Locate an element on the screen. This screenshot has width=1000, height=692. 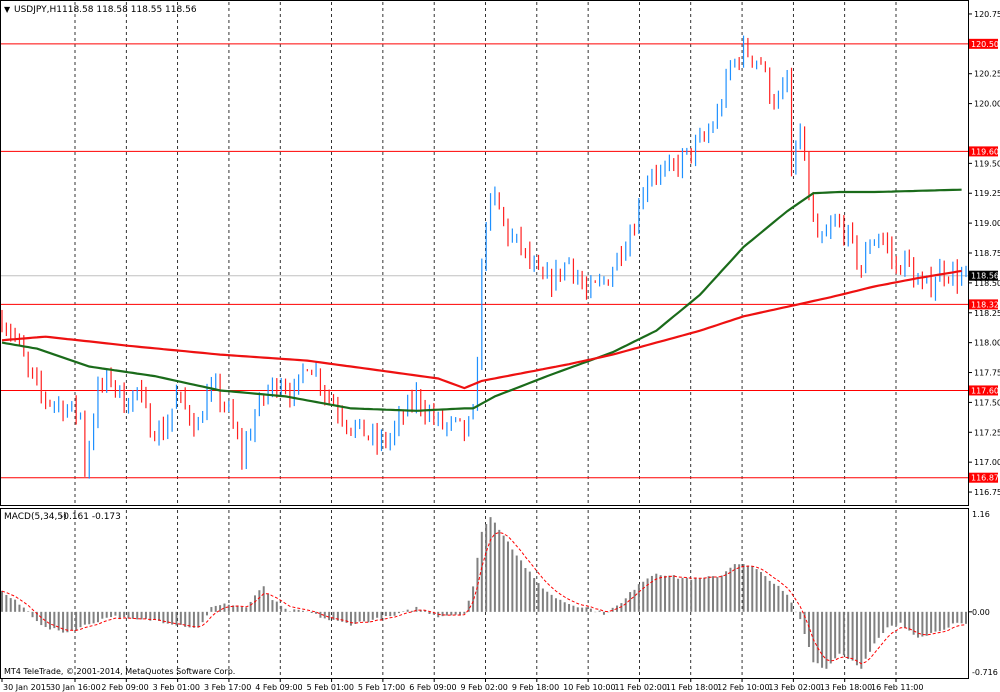
price-tick-label: 120.25 is located at coordinates (987, 74).